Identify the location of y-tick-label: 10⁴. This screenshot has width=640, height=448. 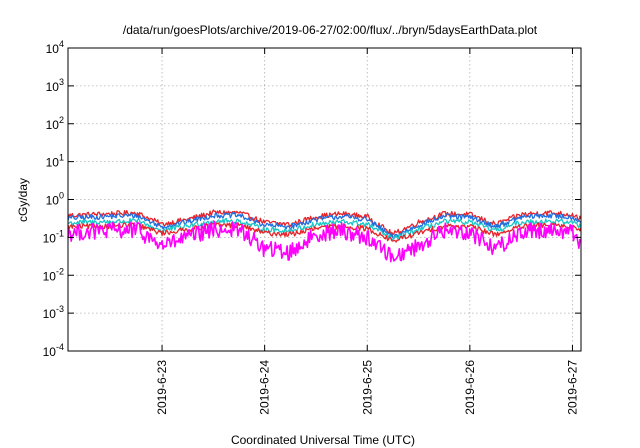
(55, 47).